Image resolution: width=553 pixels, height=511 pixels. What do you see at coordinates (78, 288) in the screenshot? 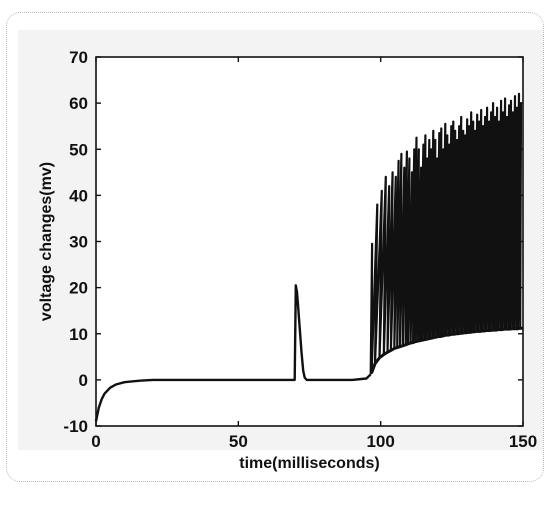
I see `y-tick-label: 20` at bounding box center [78, 288].